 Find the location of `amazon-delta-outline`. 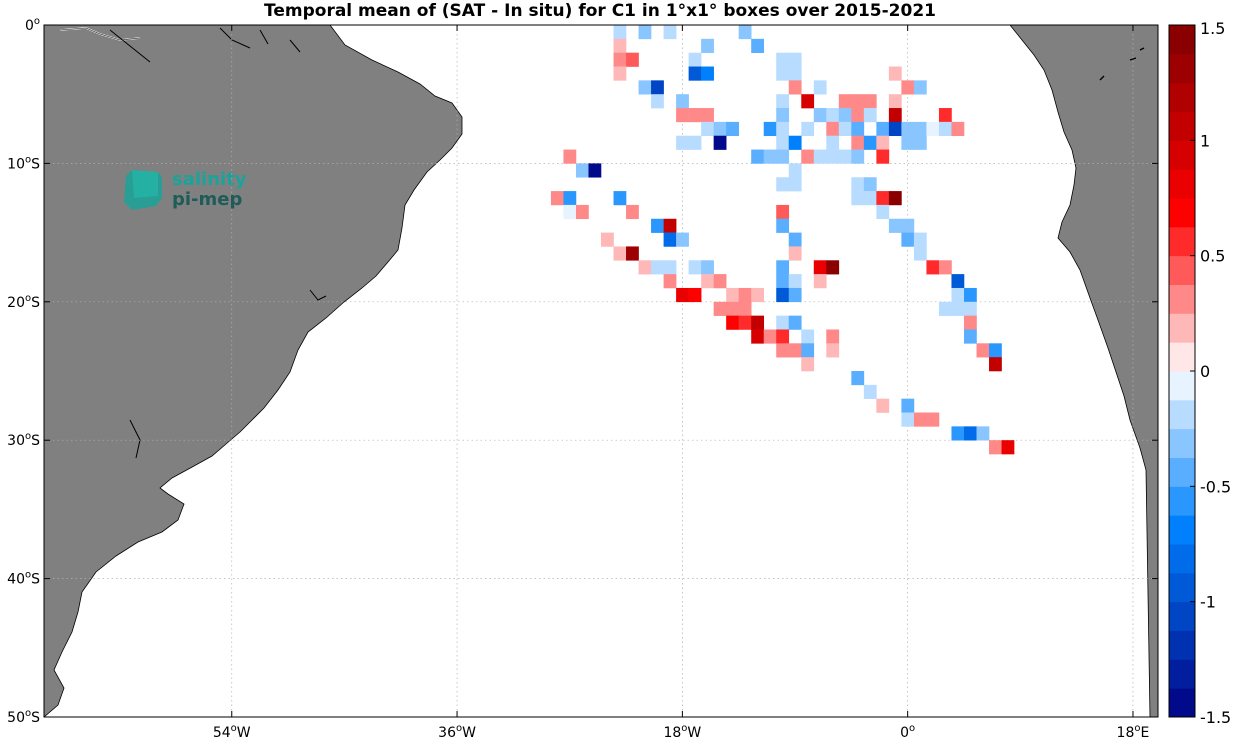

amazon-delta-outline is located at coordinates (100, 34).